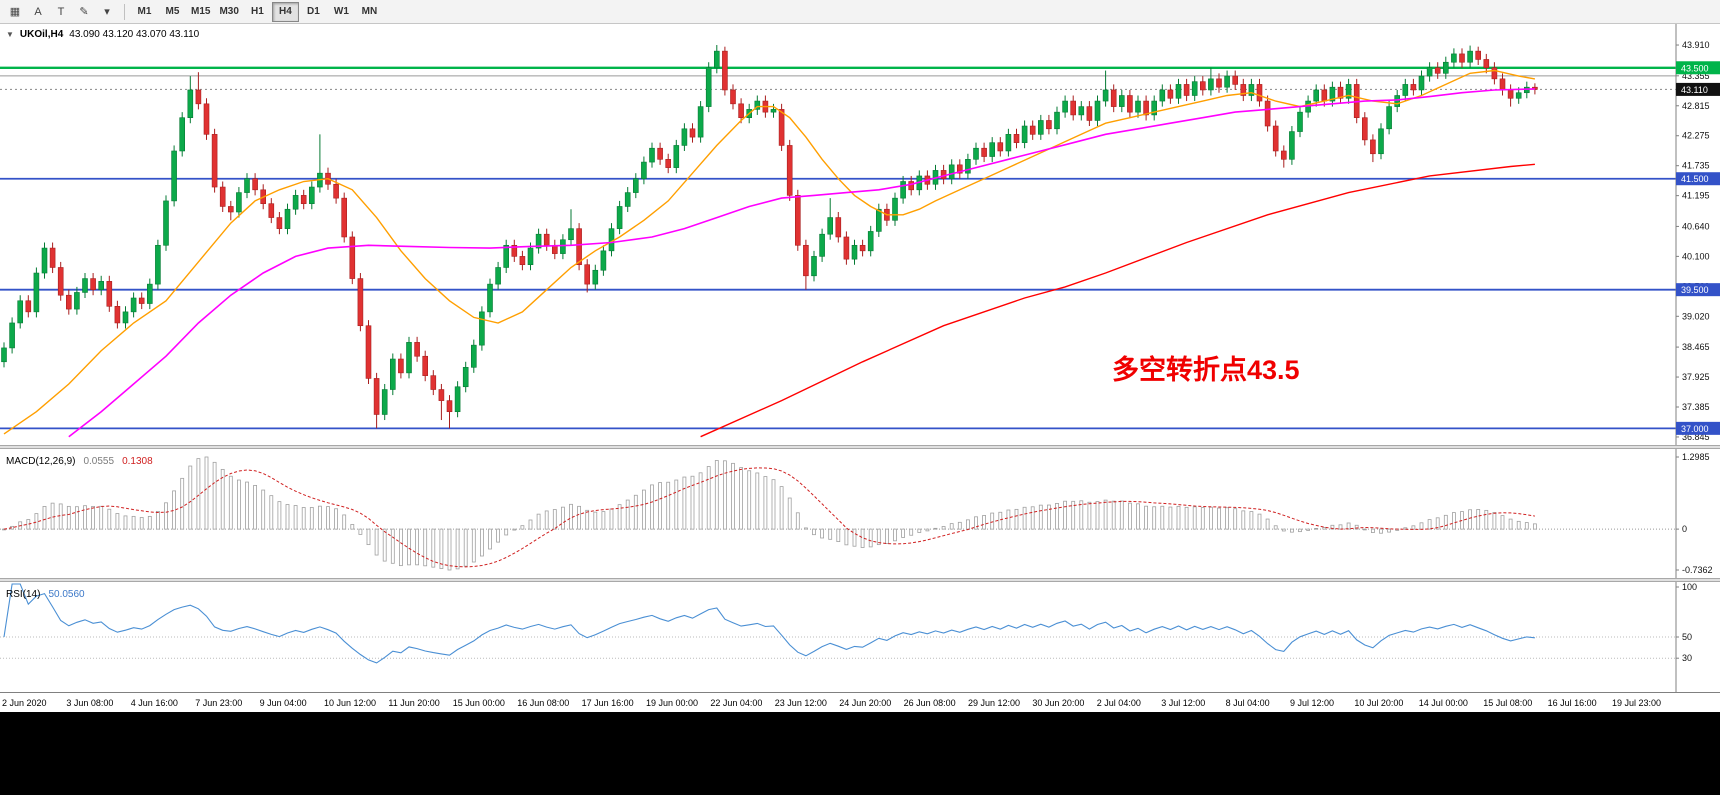 The width and height of the screenshot is (1720, 795). Describe the element at coordinates (313, 12) in the screenshot. I see `timeframe-button-d1: D1` at that location.